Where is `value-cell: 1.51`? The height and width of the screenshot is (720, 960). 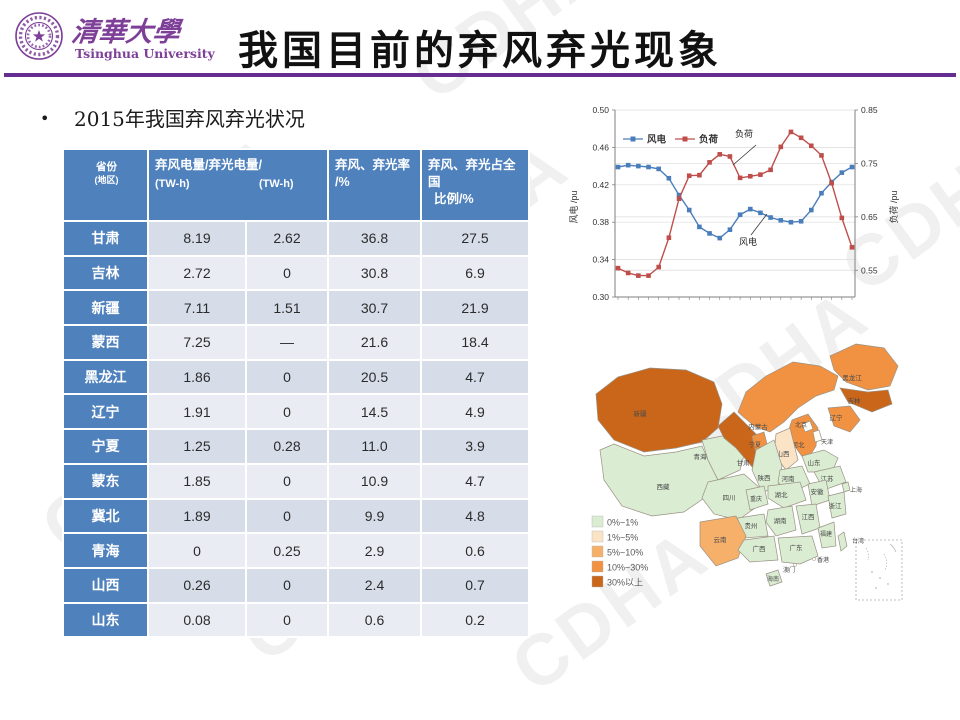 value-cell: 1.51 is located at coordinates (287, 308).